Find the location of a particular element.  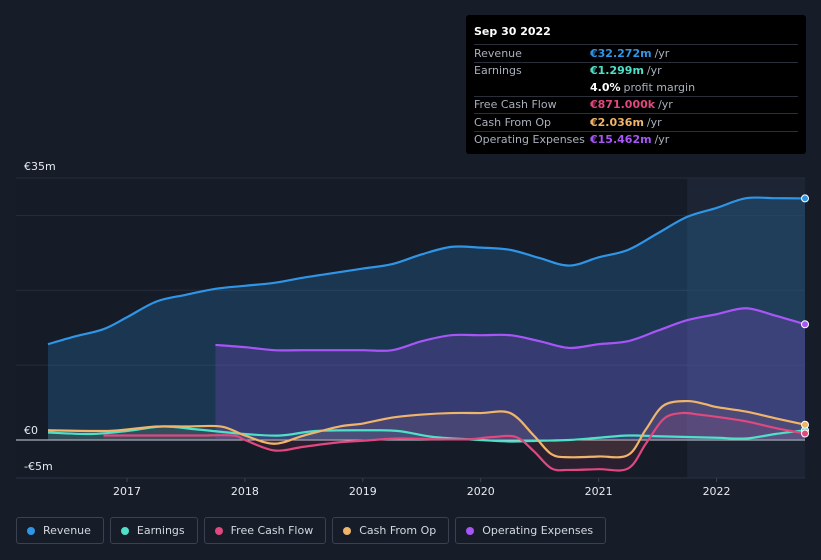

y-tick-label-zero: €0 is located at coordinates (31, 430).